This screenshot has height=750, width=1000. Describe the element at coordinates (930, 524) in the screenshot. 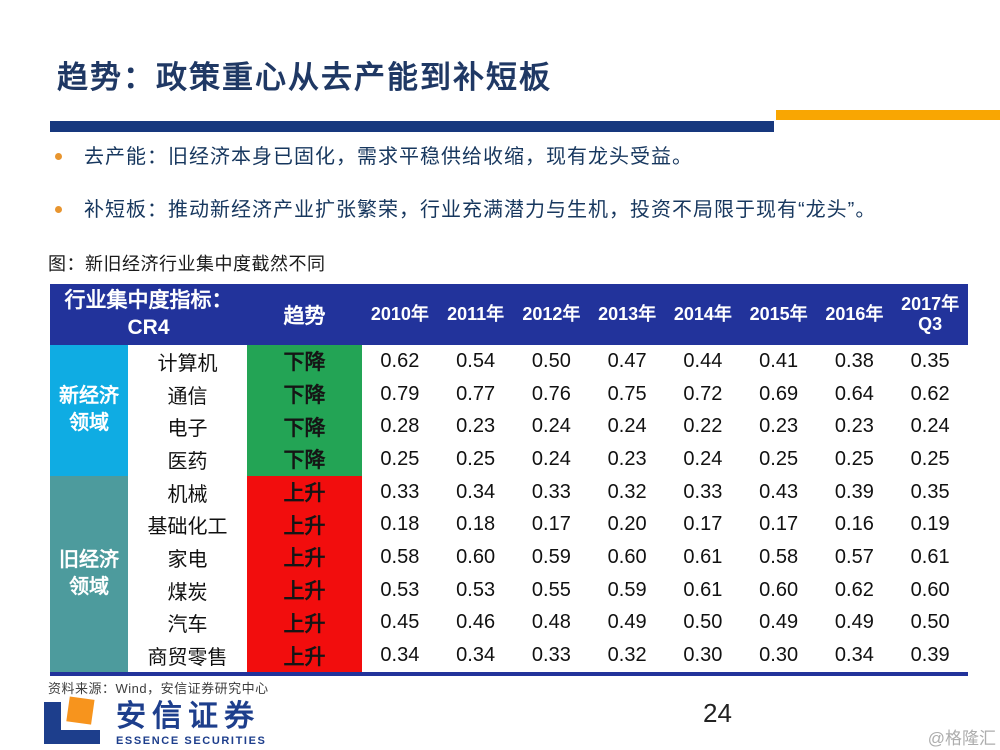

I see `value-cell: 0.19` at that location.